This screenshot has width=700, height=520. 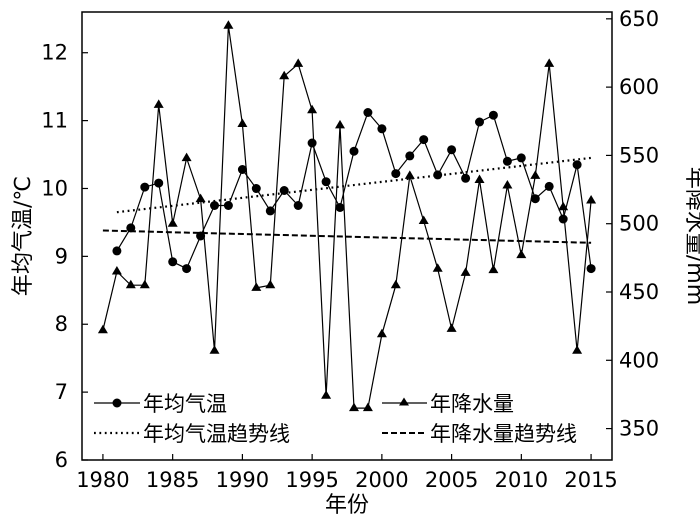 I want to click on left-y-tick-label: 9, so click(x=61, y=256).